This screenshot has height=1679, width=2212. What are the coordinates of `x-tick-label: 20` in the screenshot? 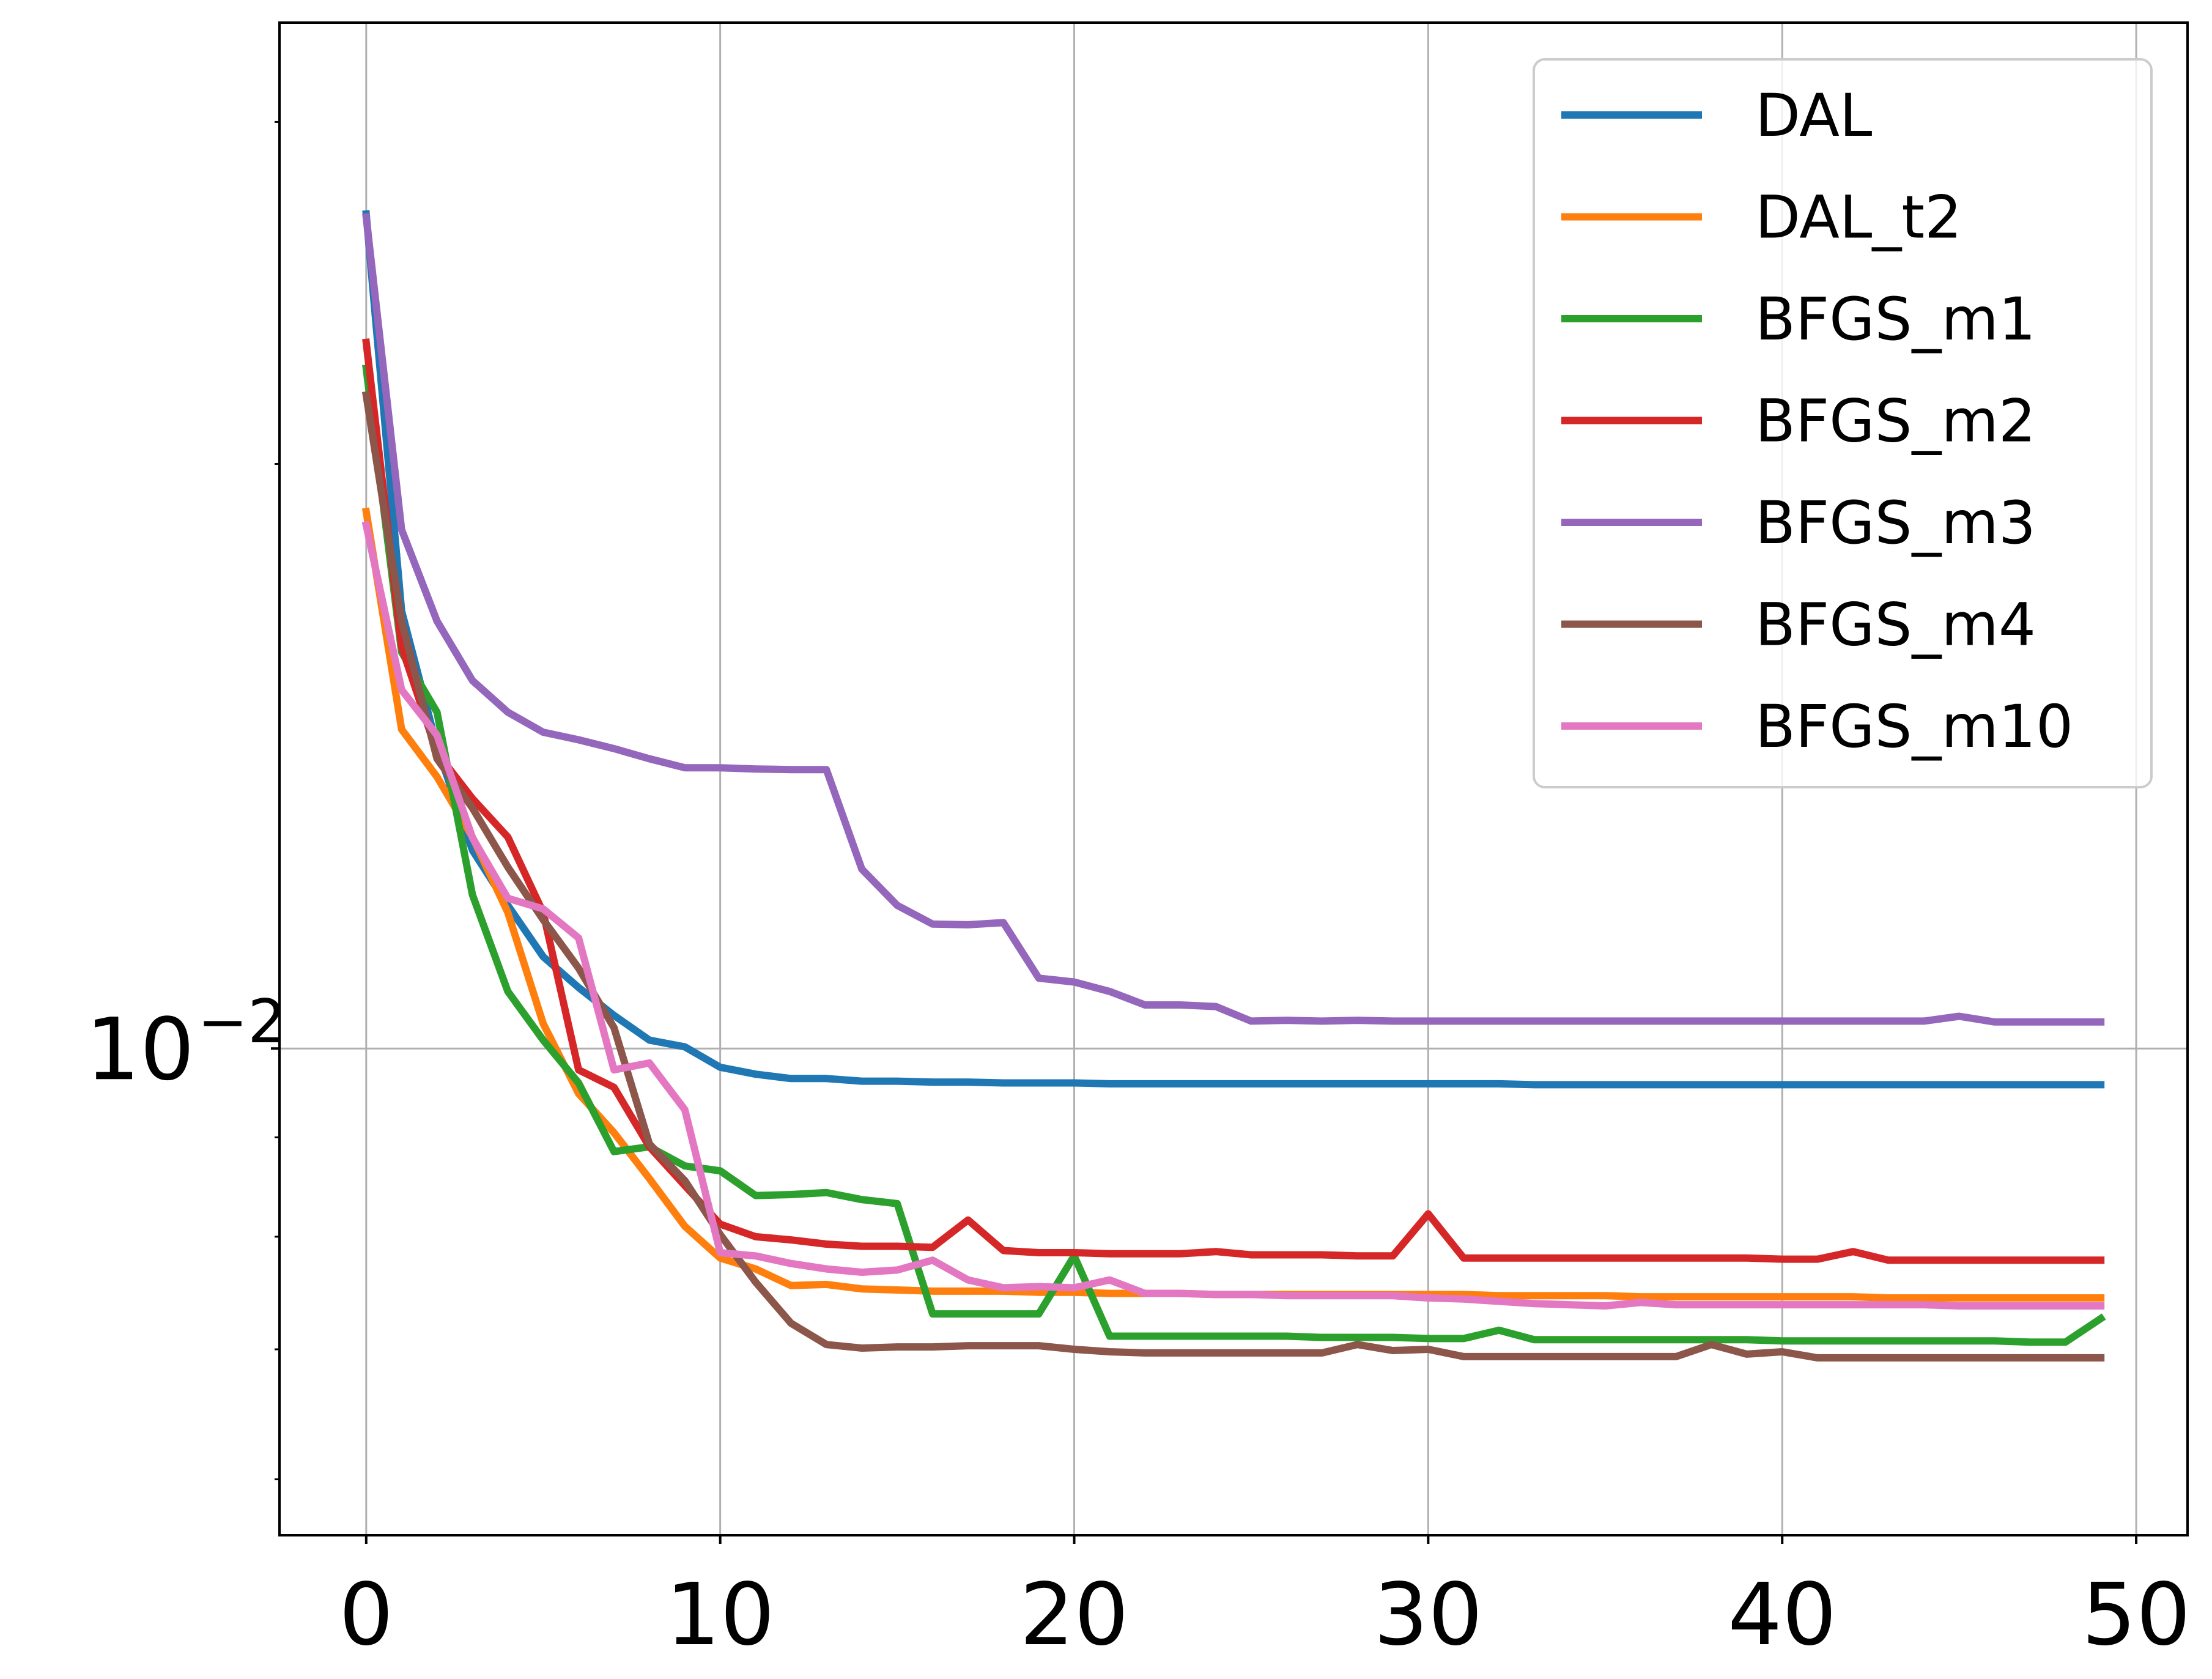 It's located at (1073, 1615).